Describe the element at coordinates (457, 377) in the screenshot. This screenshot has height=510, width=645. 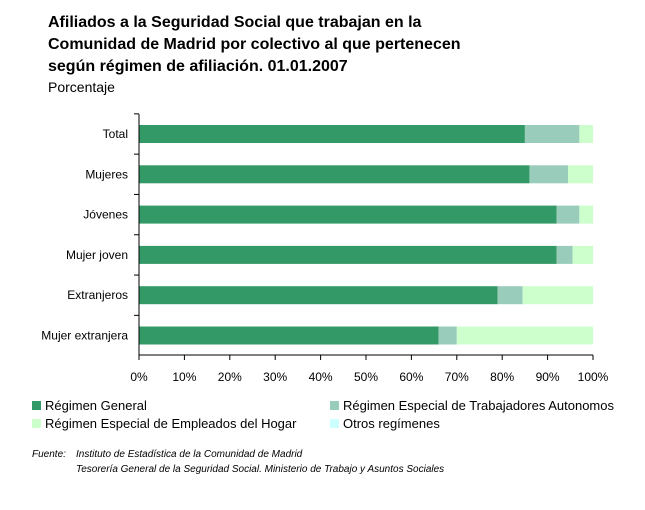
I see `x-tick-label: 70%` at that location.